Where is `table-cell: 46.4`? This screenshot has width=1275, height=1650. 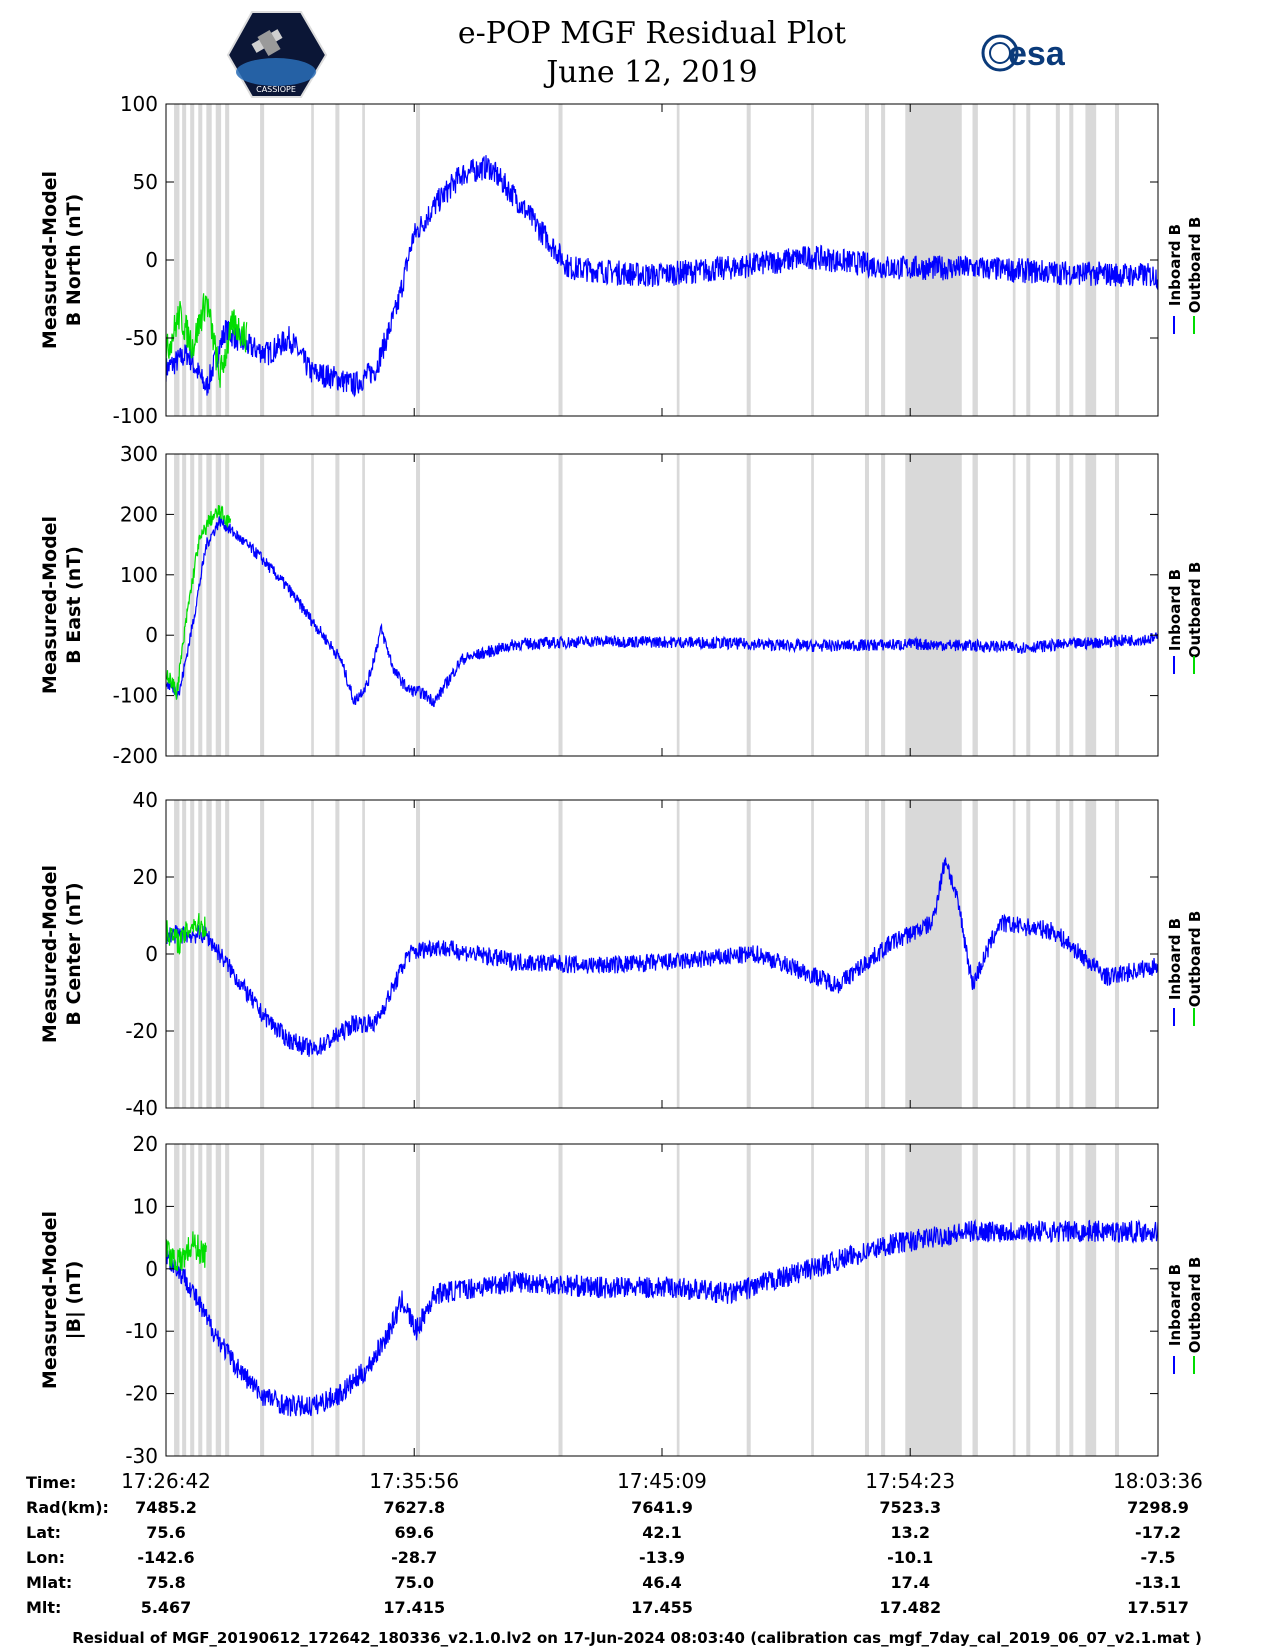 table-cell: 46.4 is located at coordinates (661, 1582).